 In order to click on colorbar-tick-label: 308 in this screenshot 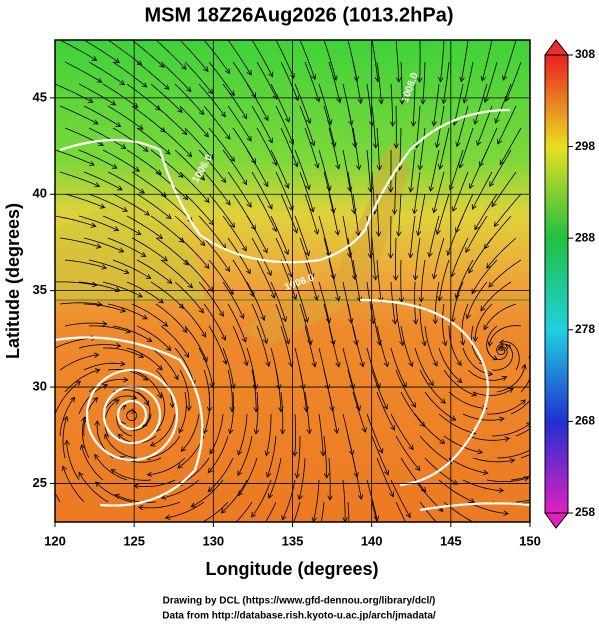, I will do `click(585, 54)`.